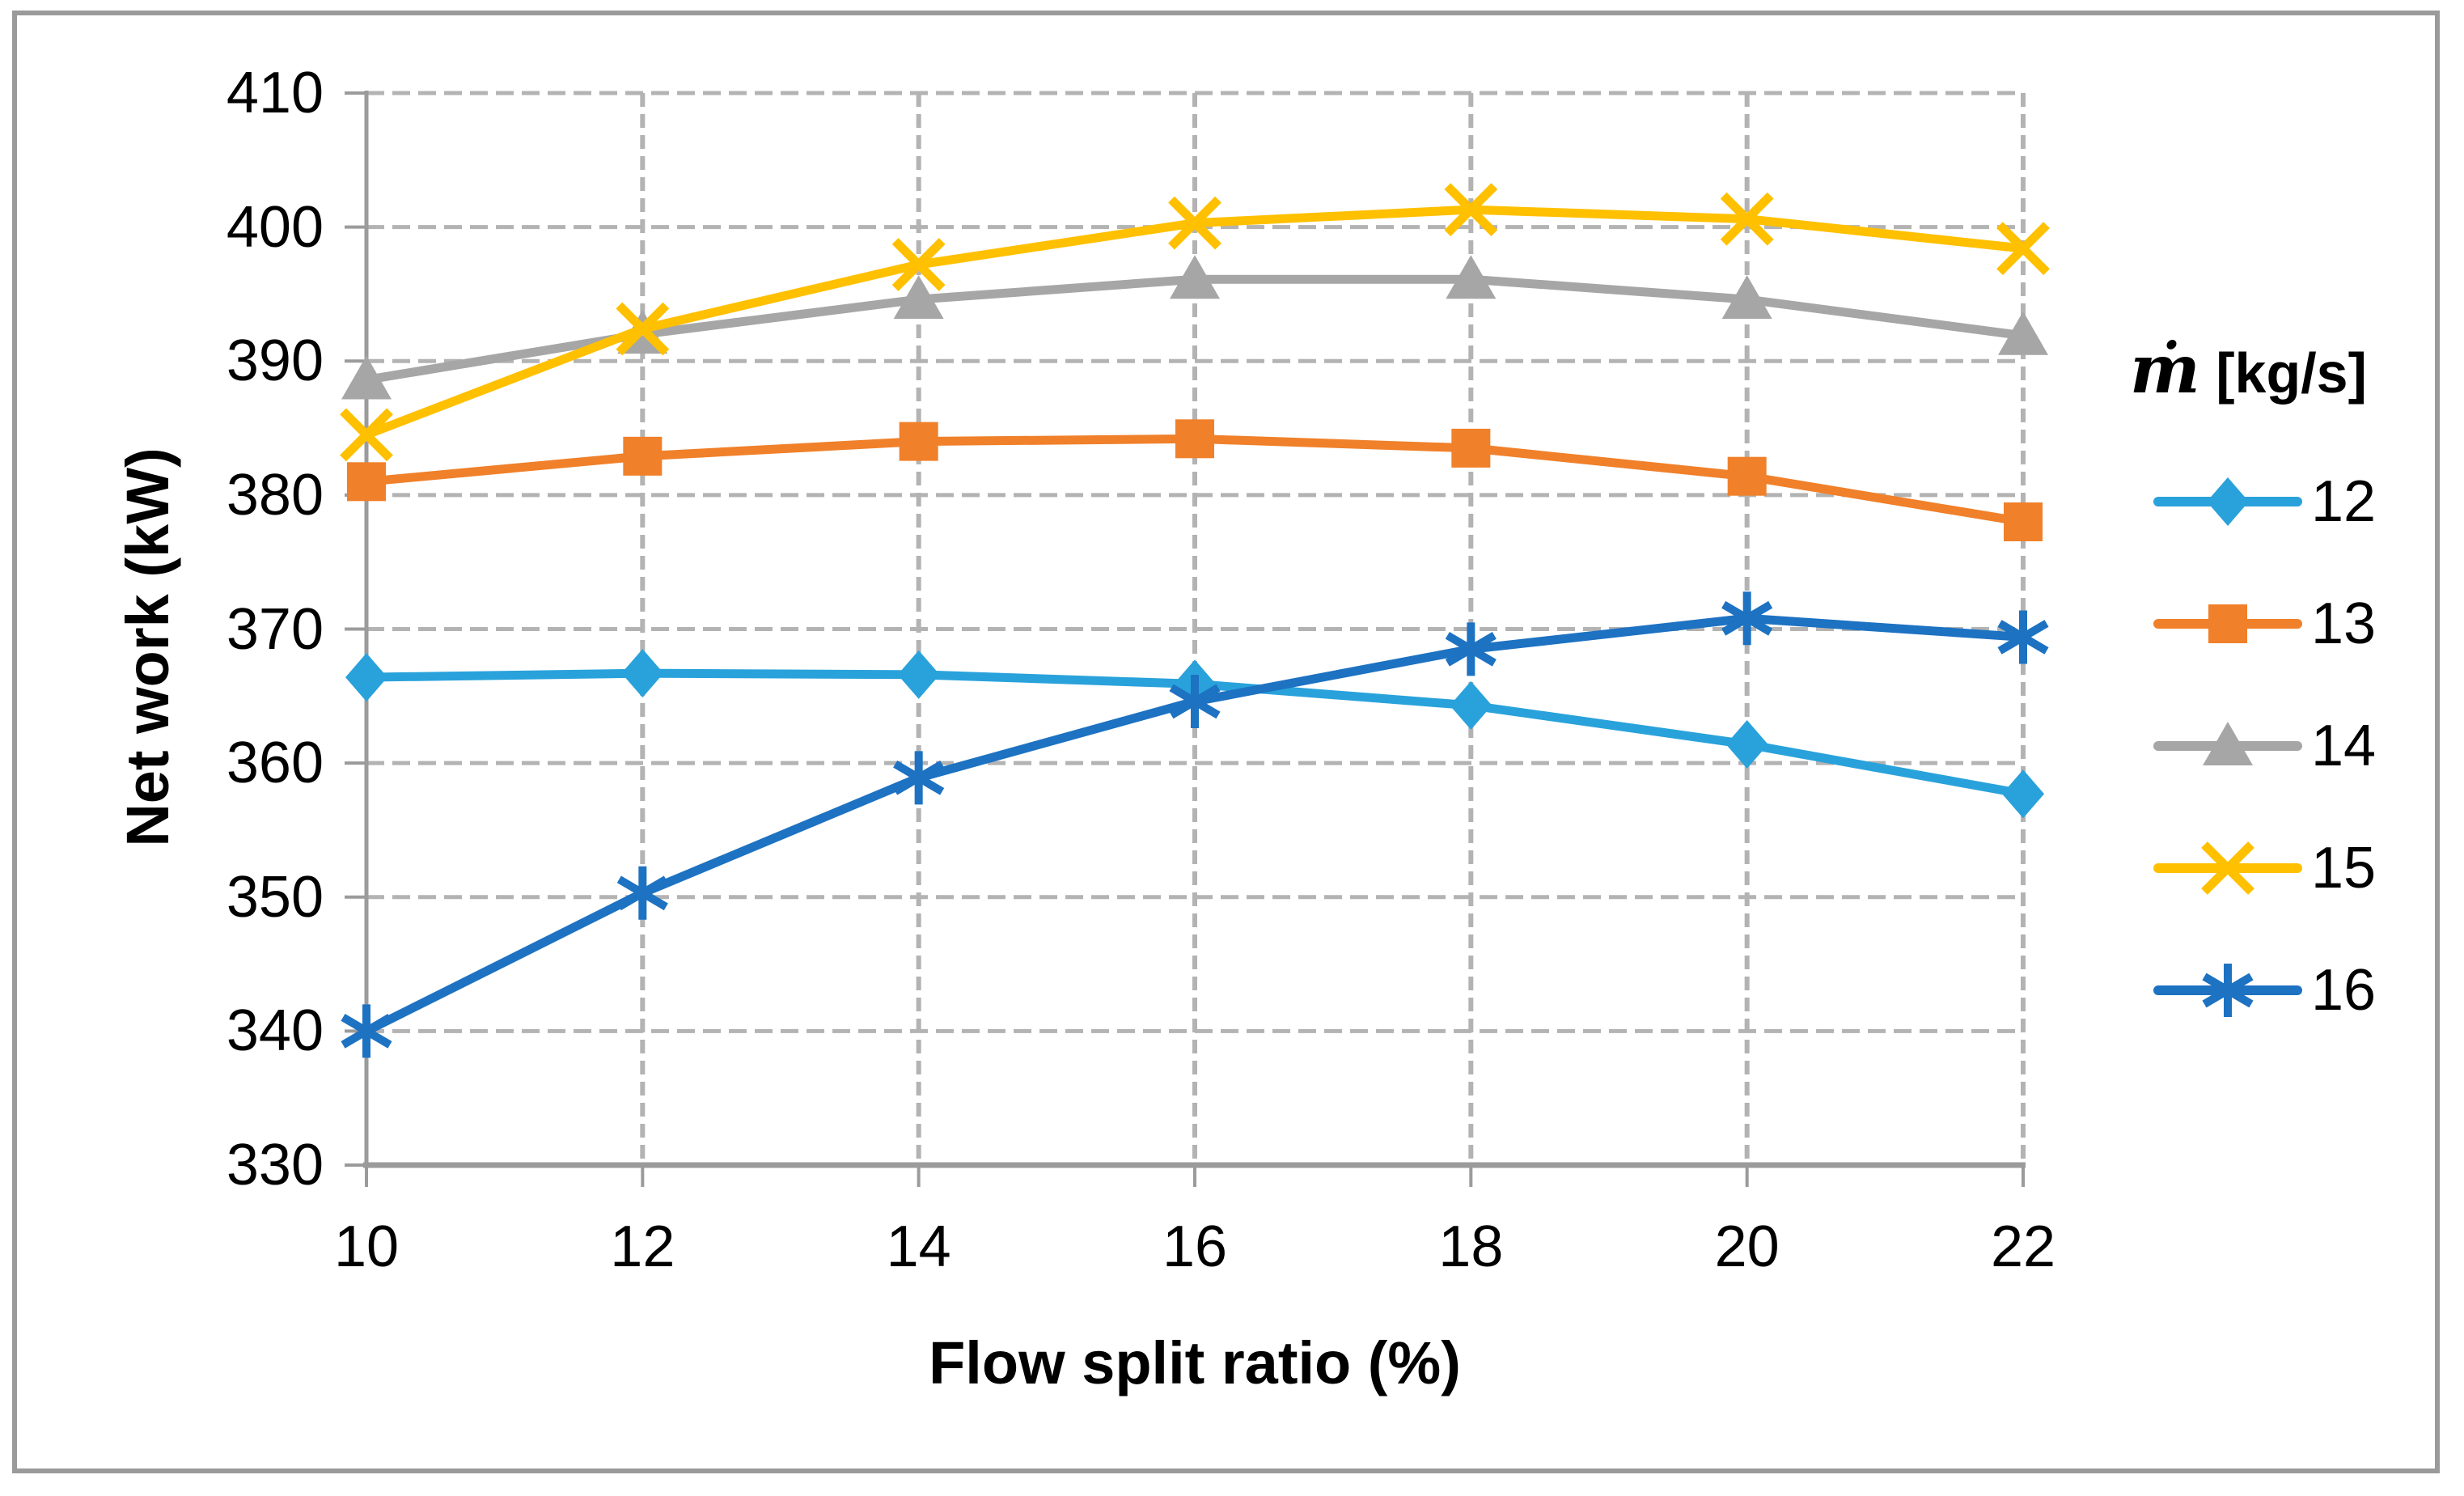 The width and height of the screenshot is (2464, 1496). I want to click on legend-entry-label: 15, so click(2344, 868).